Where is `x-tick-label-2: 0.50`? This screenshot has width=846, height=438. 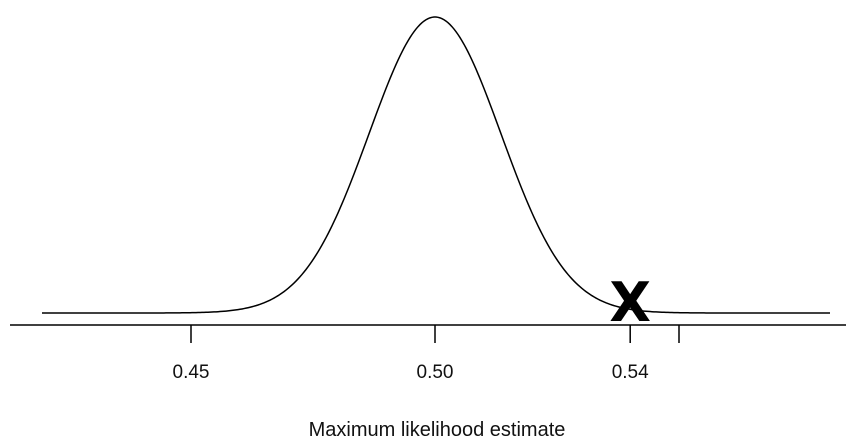
x-tick-label-2: 0.50 is located at coordinates (435, 372).